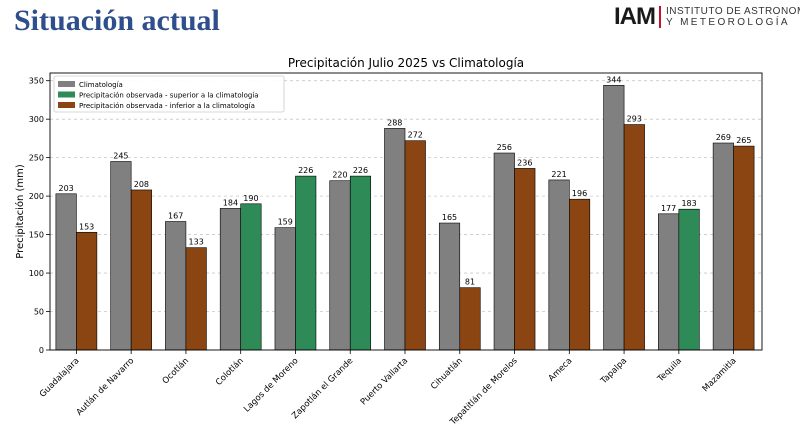 This screenshot has width=800, height=437. I want to click on bar-value-label: 190, so click(250, 198).